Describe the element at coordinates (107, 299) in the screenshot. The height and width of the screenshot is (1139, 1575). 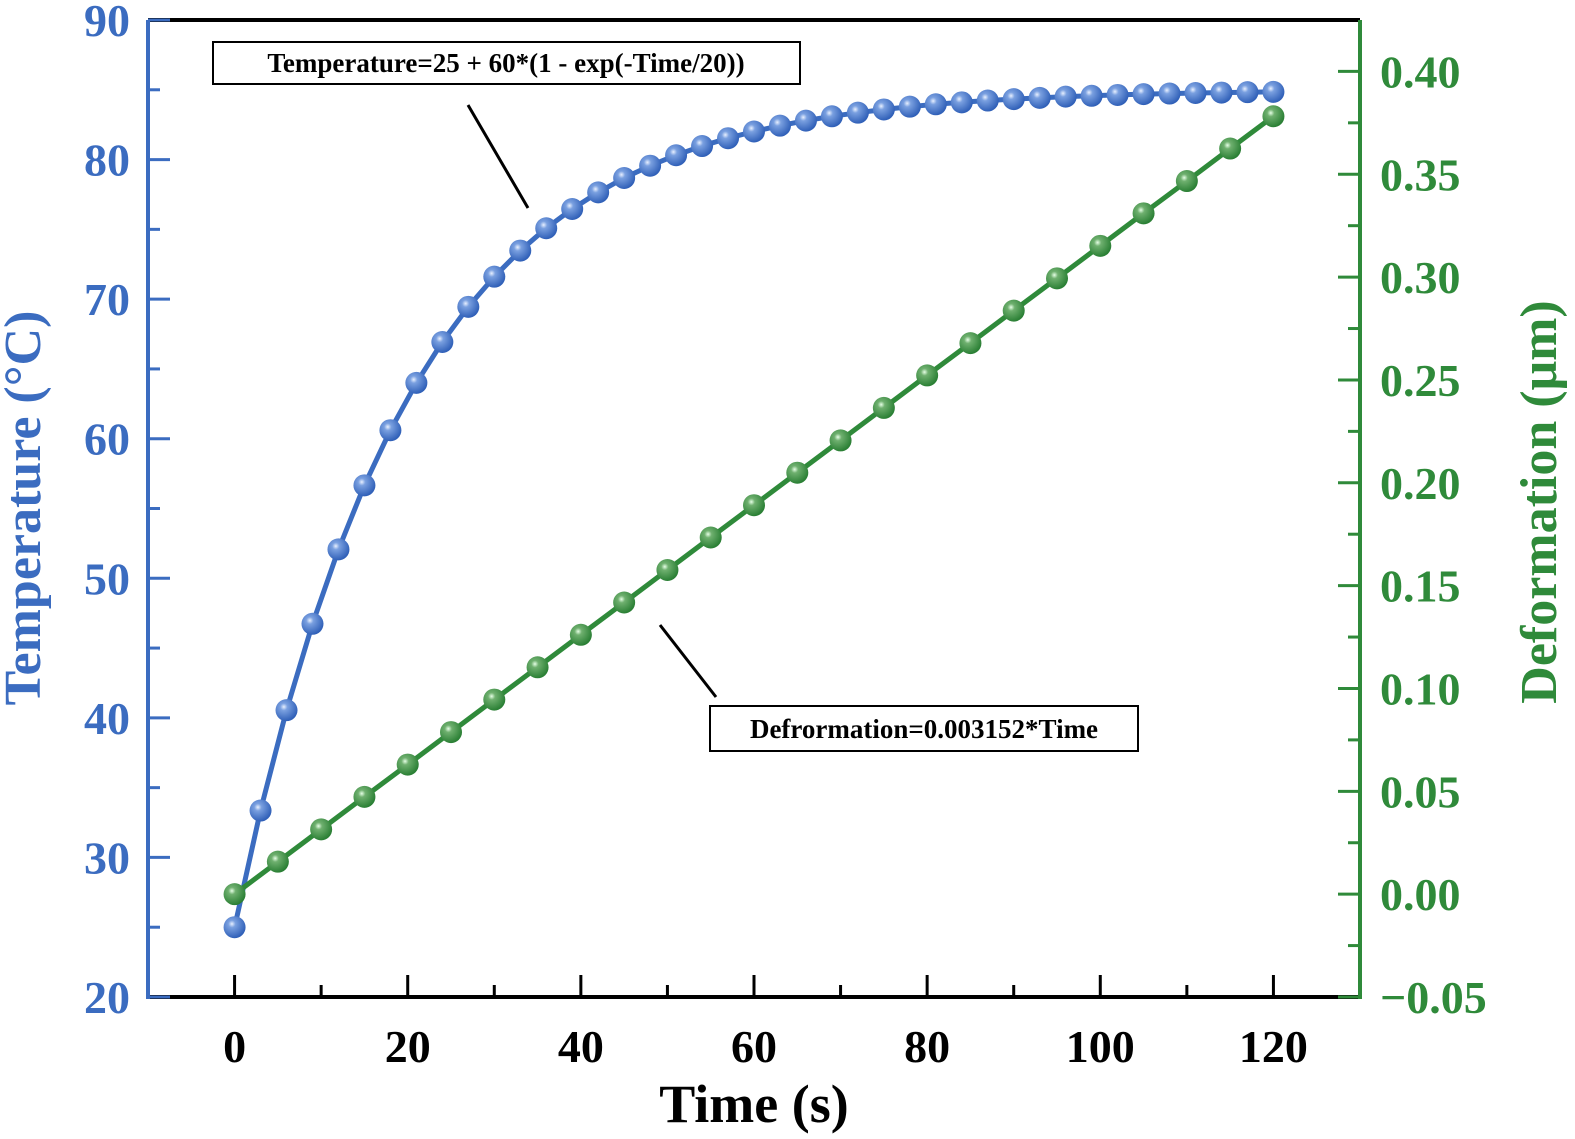
I see `left-y-tick-label: 70` at that location.